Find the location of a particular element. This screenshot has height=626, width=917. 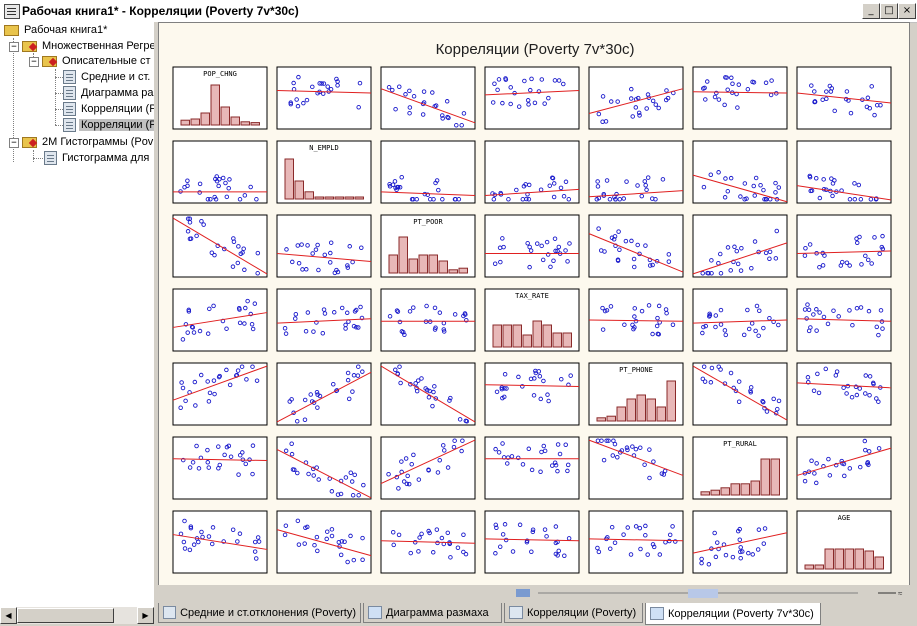

splitter is located at coordinates (156, 324).